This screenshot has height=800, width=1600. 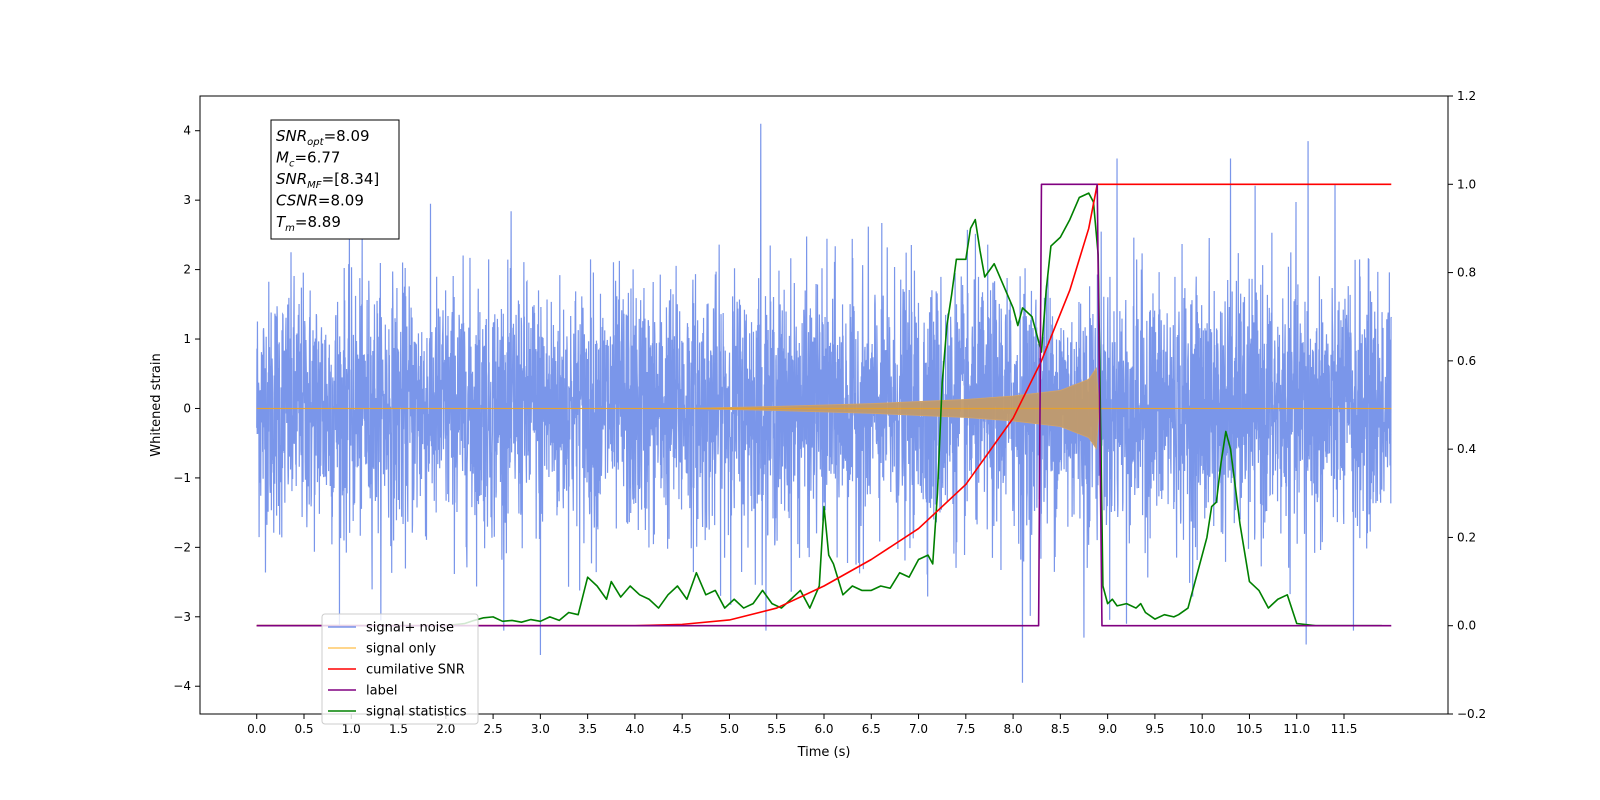 What do you see at coordinates (1060, 729) in the screenshot?
I see `x-tick-label: 8.5` at bounding box center [1060, 729].